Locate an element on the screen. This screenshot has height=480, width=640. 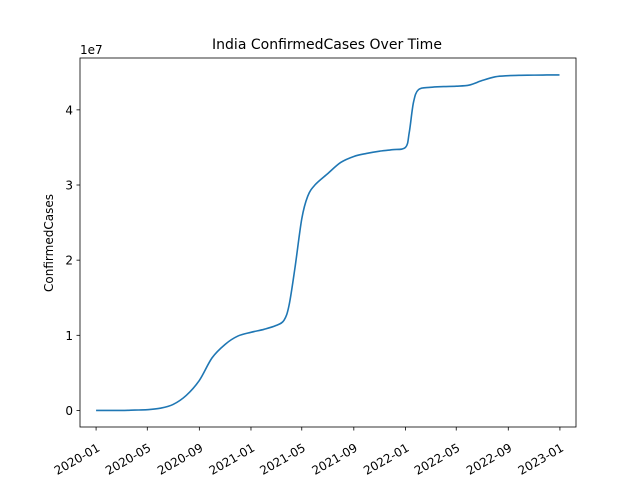
y-tick-label: 3 is located at coordinates (69, 186).